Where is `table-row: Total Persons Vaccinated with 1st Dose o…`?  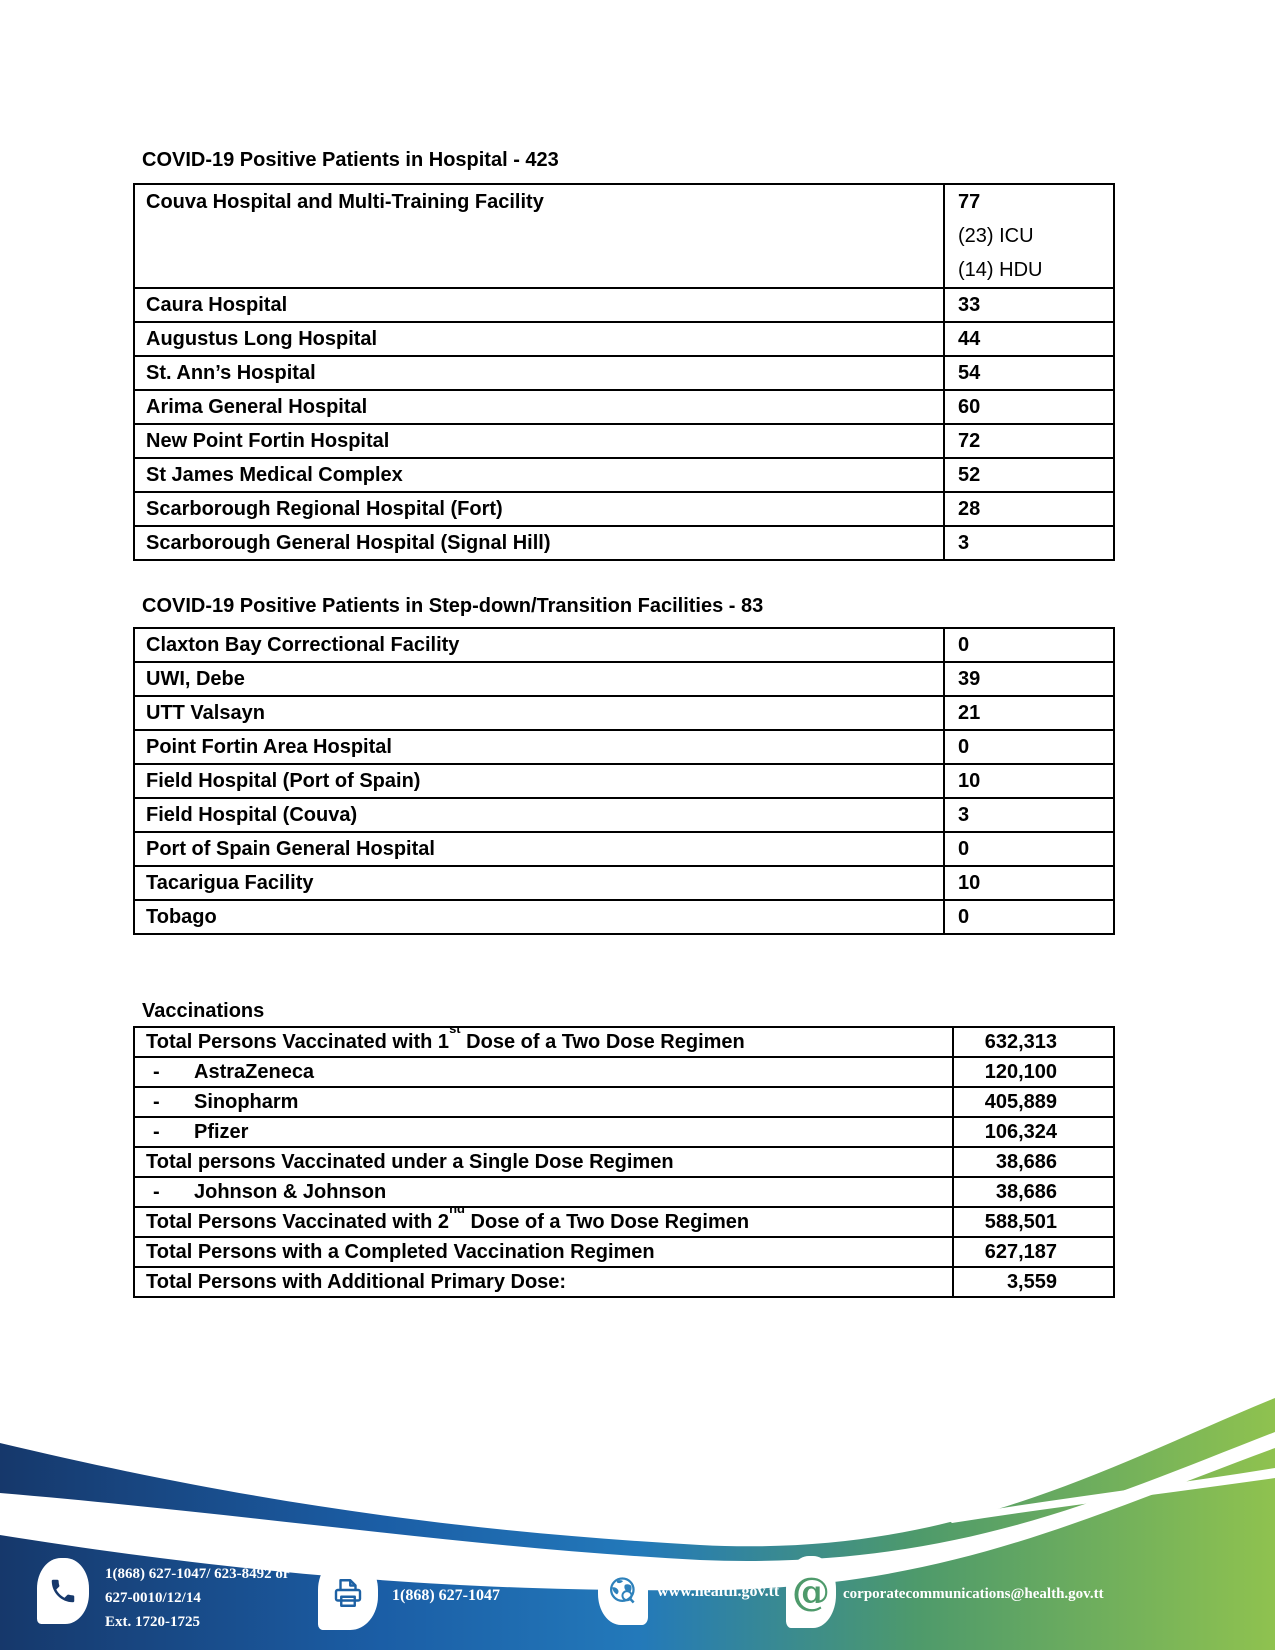
table-row: Total Persons Vaccinated with 1st Dose o… is located at coordinates (624, 1042).